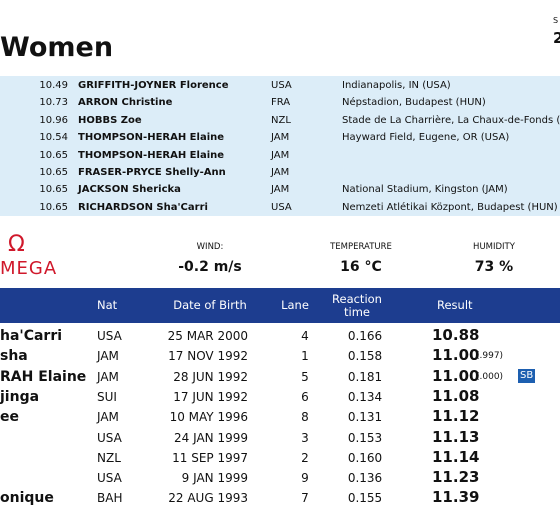 The height and width of the screenshot is (519, 560). What do you see at coordinates (365, 396) in the screenshot?
I see `reaction-time: 0.134` at bounding box center [365, 396].